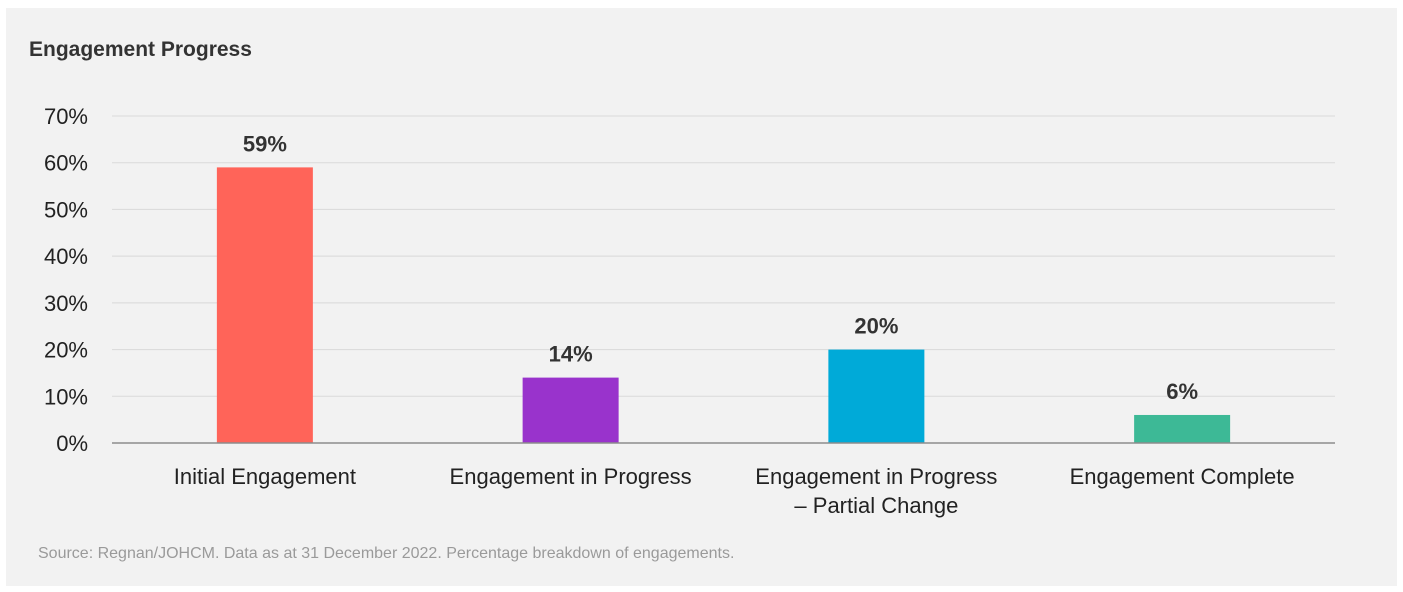  I want to click on y-tick-label: 70%, so click(66, 116).